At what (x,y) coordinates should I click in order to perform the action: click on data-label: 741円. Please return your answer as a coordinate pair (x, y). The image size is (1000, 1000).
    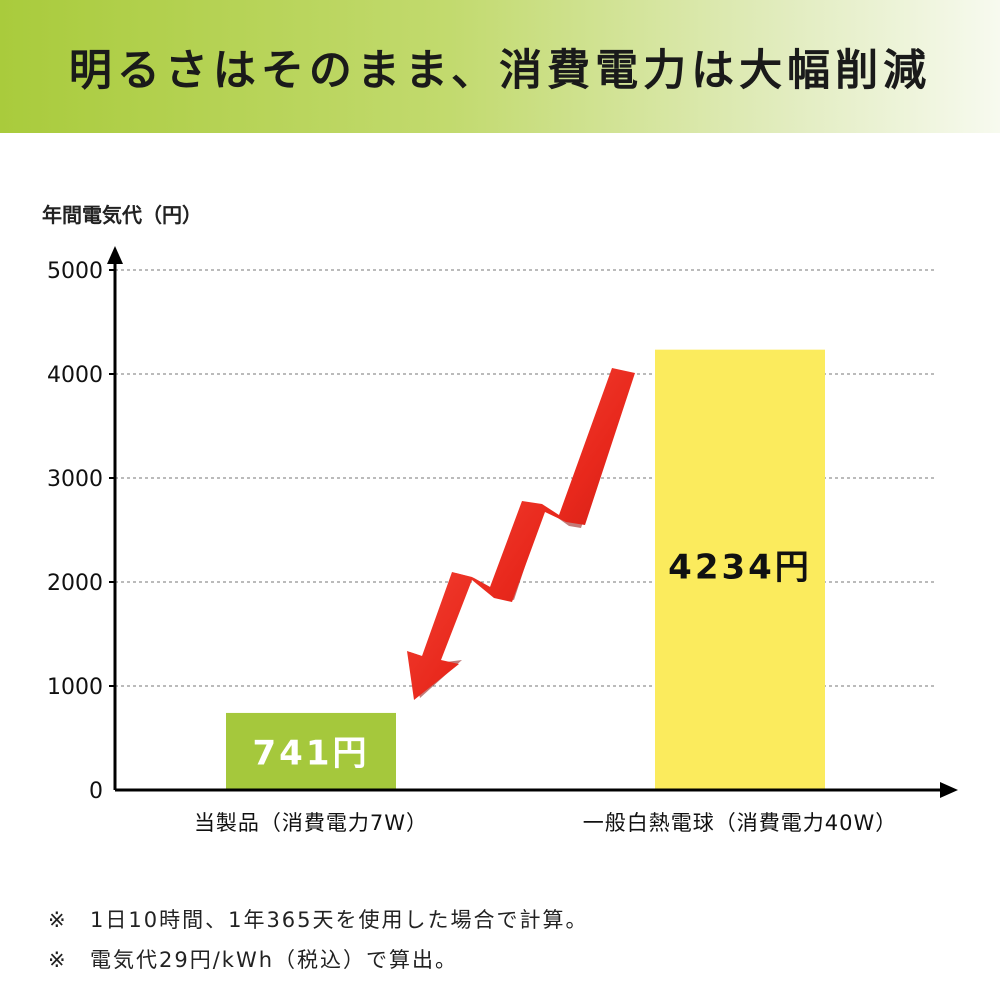
    Looking at the image, I should click on (311, 753).